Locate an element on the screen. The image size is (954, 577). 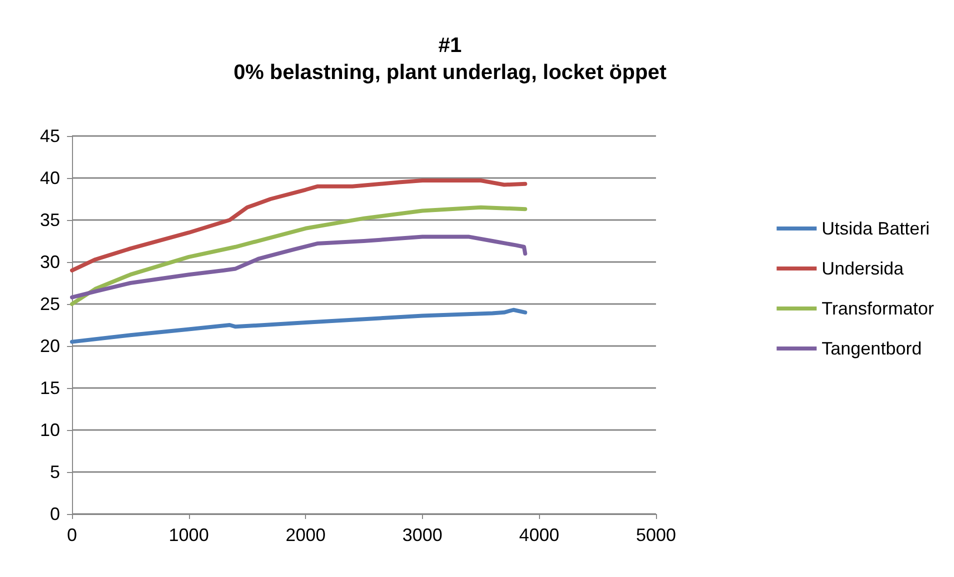
x-tick-label: 0 is located at coordinates (72, 535).